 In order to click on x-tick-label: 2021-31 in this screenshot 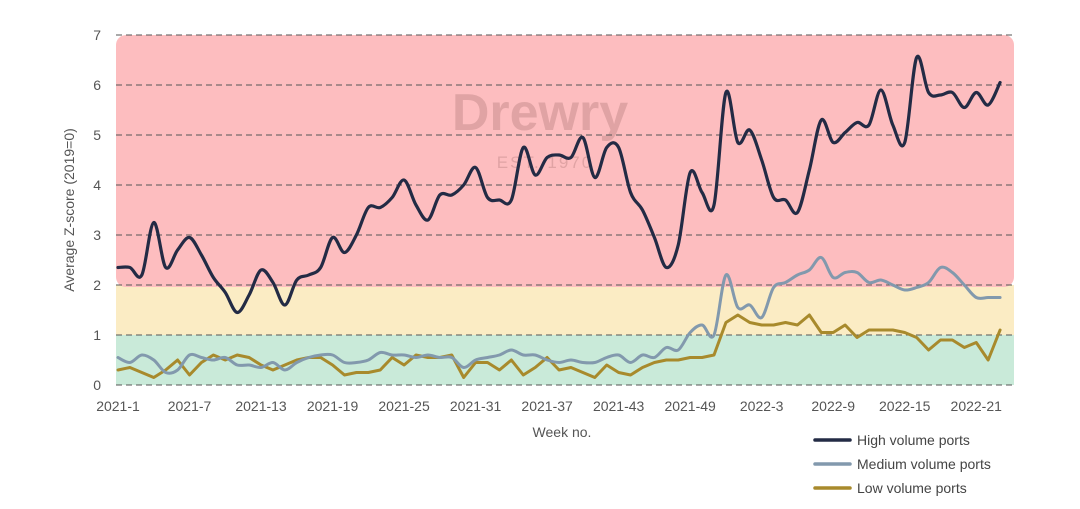, I will do `click(476, 406)`.